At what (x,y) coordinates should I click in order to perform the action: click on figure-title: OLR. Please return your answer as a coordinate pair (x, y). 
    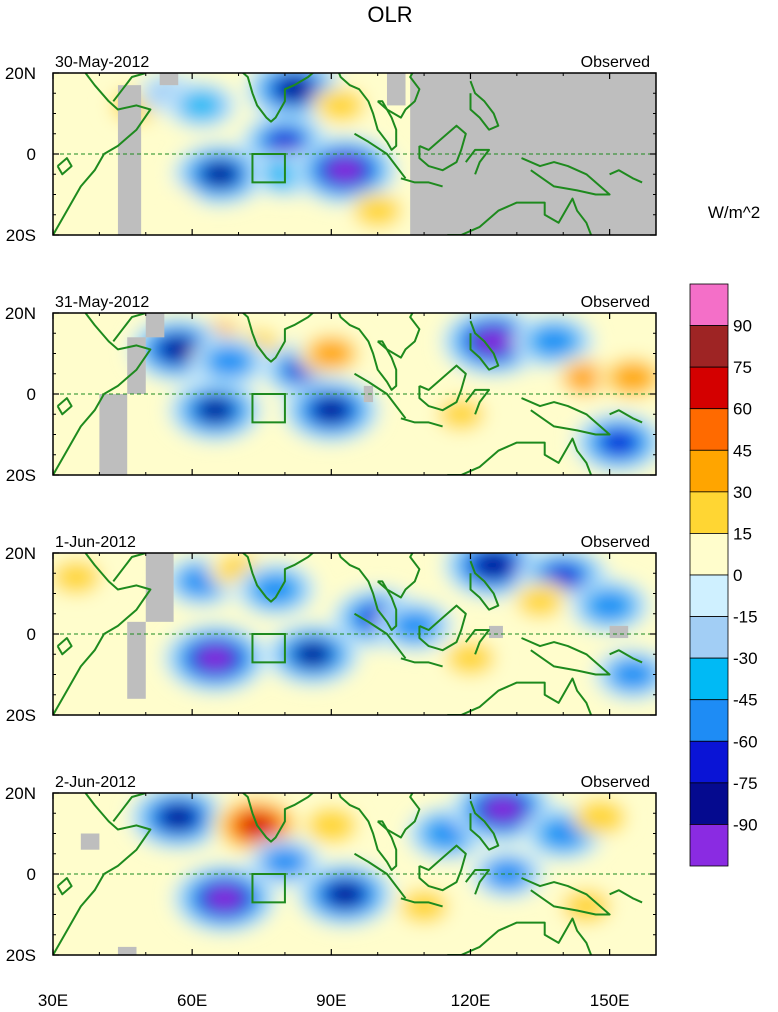
    Looking at the image, I should click on (389, 14).